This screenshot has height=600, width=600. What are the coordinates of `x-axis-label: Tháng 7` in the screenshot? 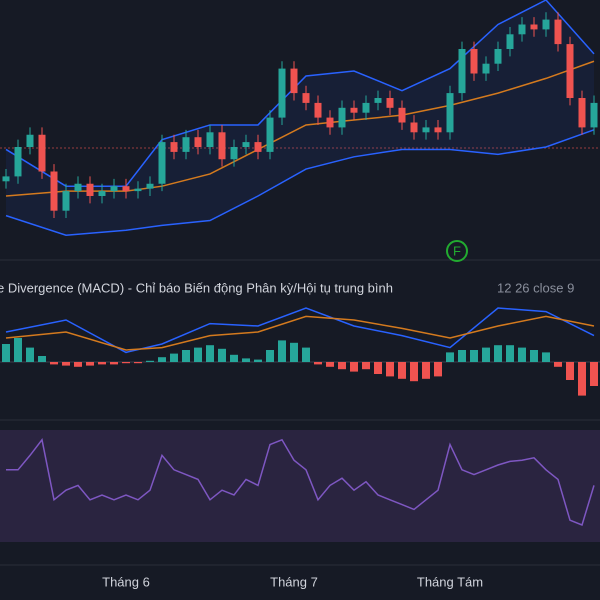 It's located at (294, 581).